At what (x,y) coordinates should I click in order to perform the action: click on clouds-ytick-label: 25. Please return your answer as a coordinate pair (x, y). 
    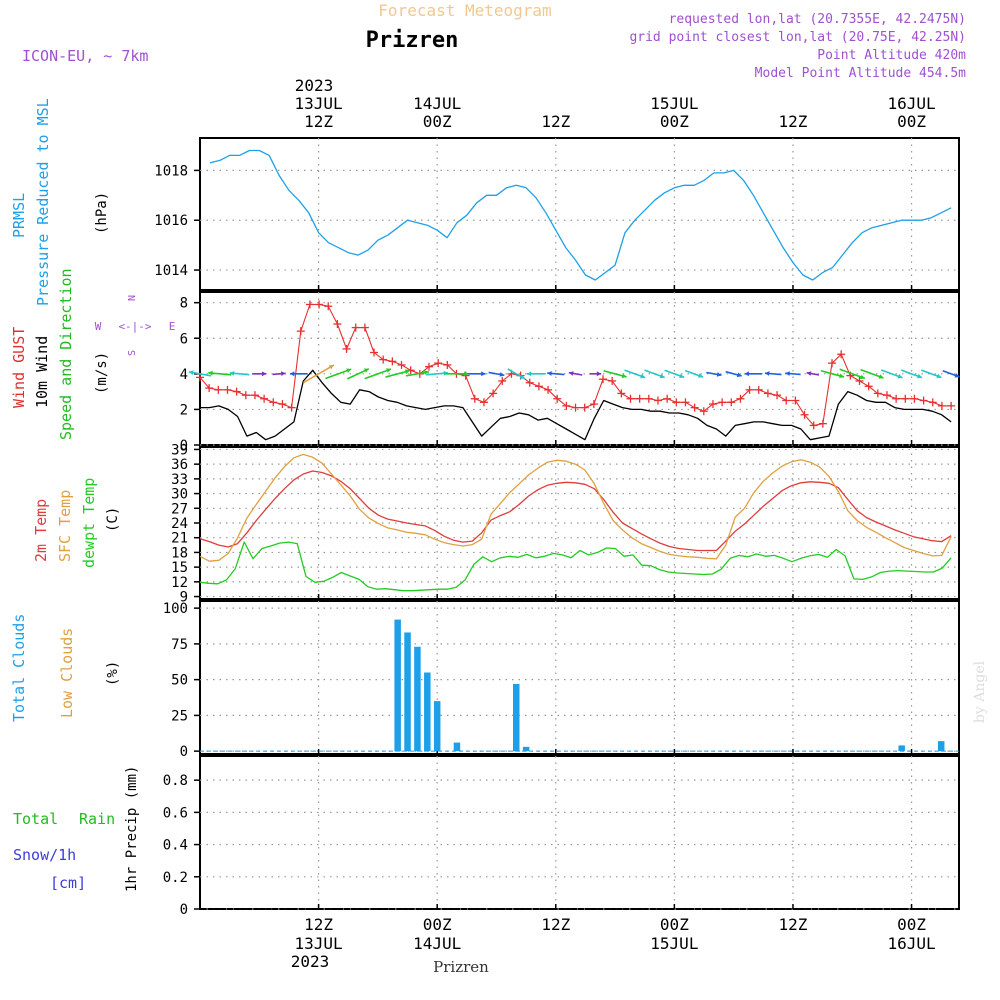
    Looking at the image, I should click on (179, 716).